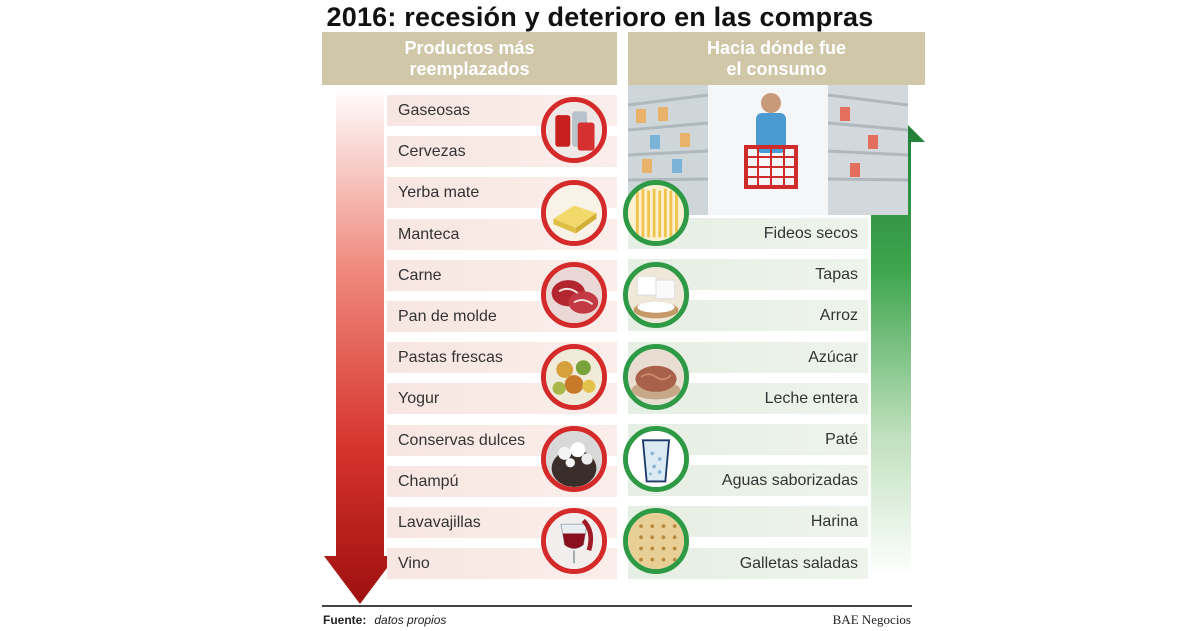 The width and height of the screenshot is (1200, 631). What do you see at coordinates (656, 459) in the screenshot?
I see `water-glass-icon` at bounding box center [656, 459].